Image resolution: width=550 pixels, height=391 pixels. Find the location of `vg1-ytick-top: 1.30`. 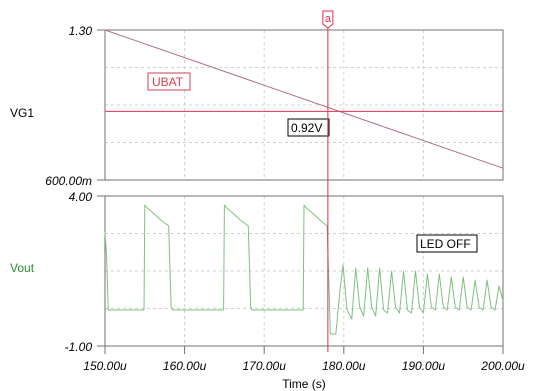

vg1-ytick-top: 1.30 is located at coordinates (81, 31).